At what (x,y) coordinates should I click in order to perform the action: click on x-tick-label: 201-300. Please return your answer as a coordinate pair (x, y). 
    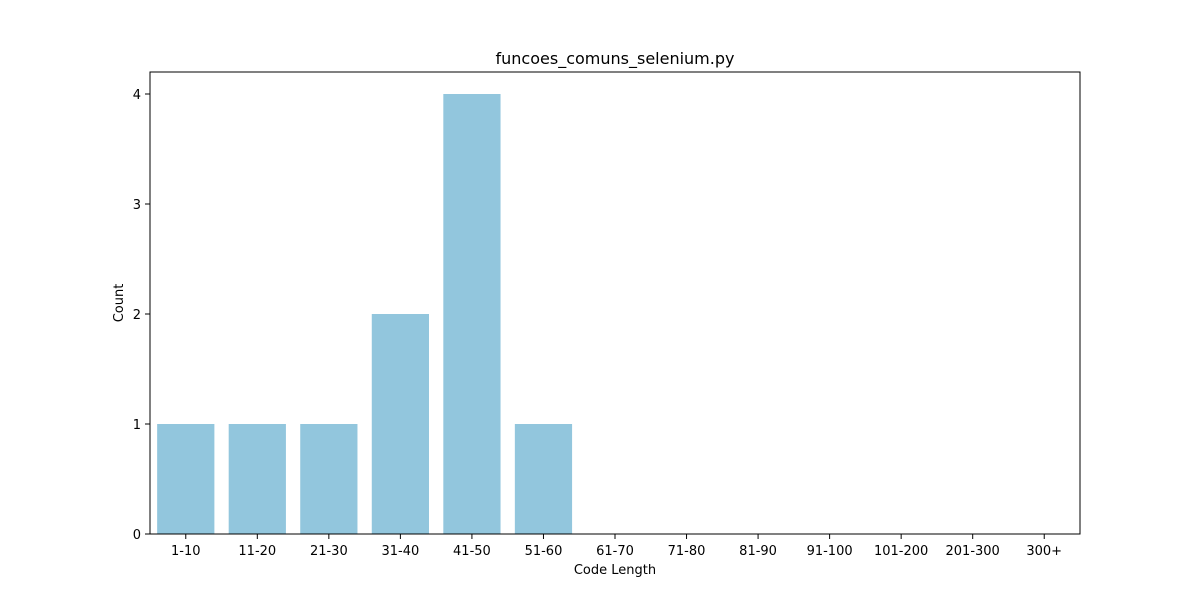
    Looking at the image, I should click on (973, 551).